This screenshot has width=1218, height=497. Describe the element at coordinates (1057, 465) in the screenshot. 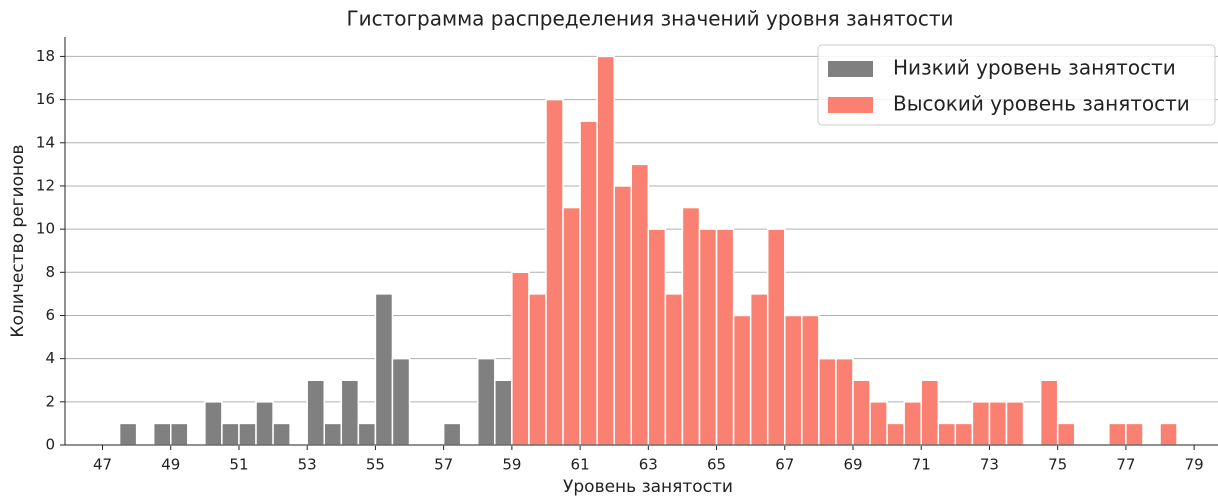

I see `x-tick-label: 75` at that location.